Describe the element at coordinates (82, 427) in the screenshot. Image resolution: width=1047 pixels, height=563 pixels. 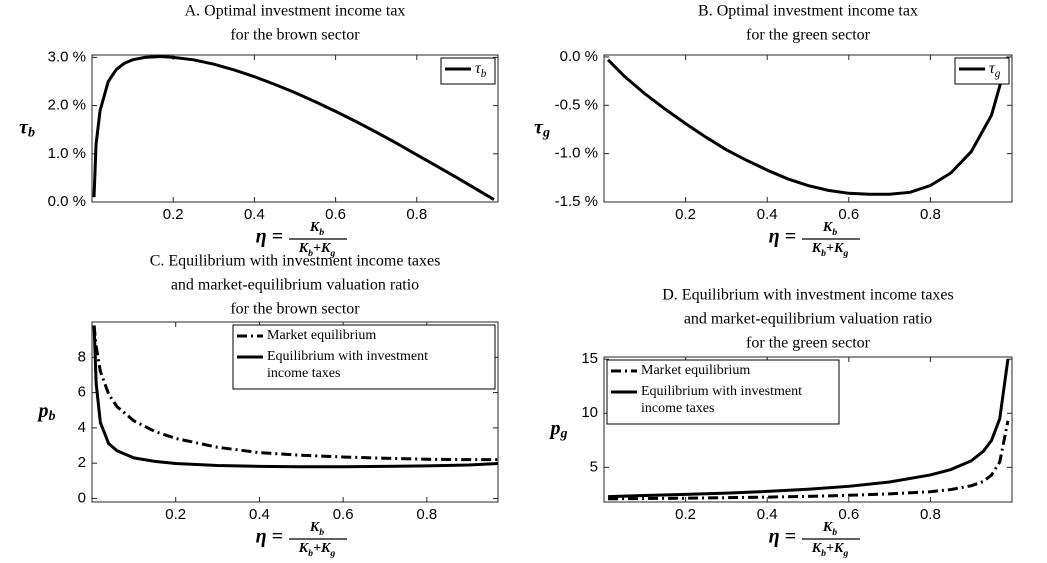
I see `y-tick-label: 4` at that location.